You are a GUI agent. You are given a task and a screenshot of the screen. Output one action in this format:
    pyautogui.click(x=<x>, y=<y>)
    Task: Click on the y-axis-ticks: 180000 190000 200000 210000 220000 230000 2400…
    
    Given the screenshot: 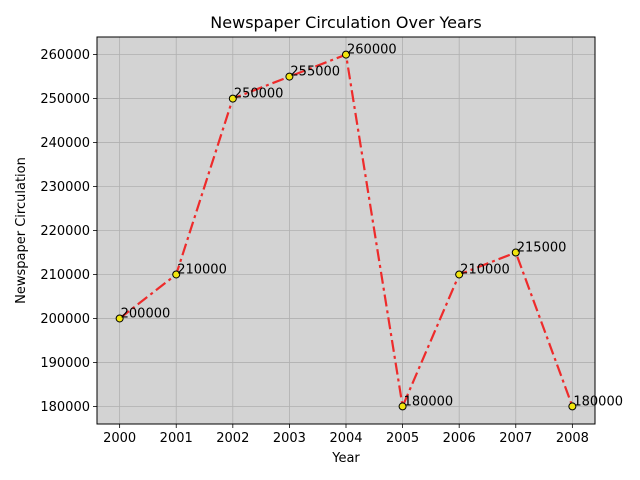 What is the action you would take?
    pyautogui.click(x=68, y=231)
    